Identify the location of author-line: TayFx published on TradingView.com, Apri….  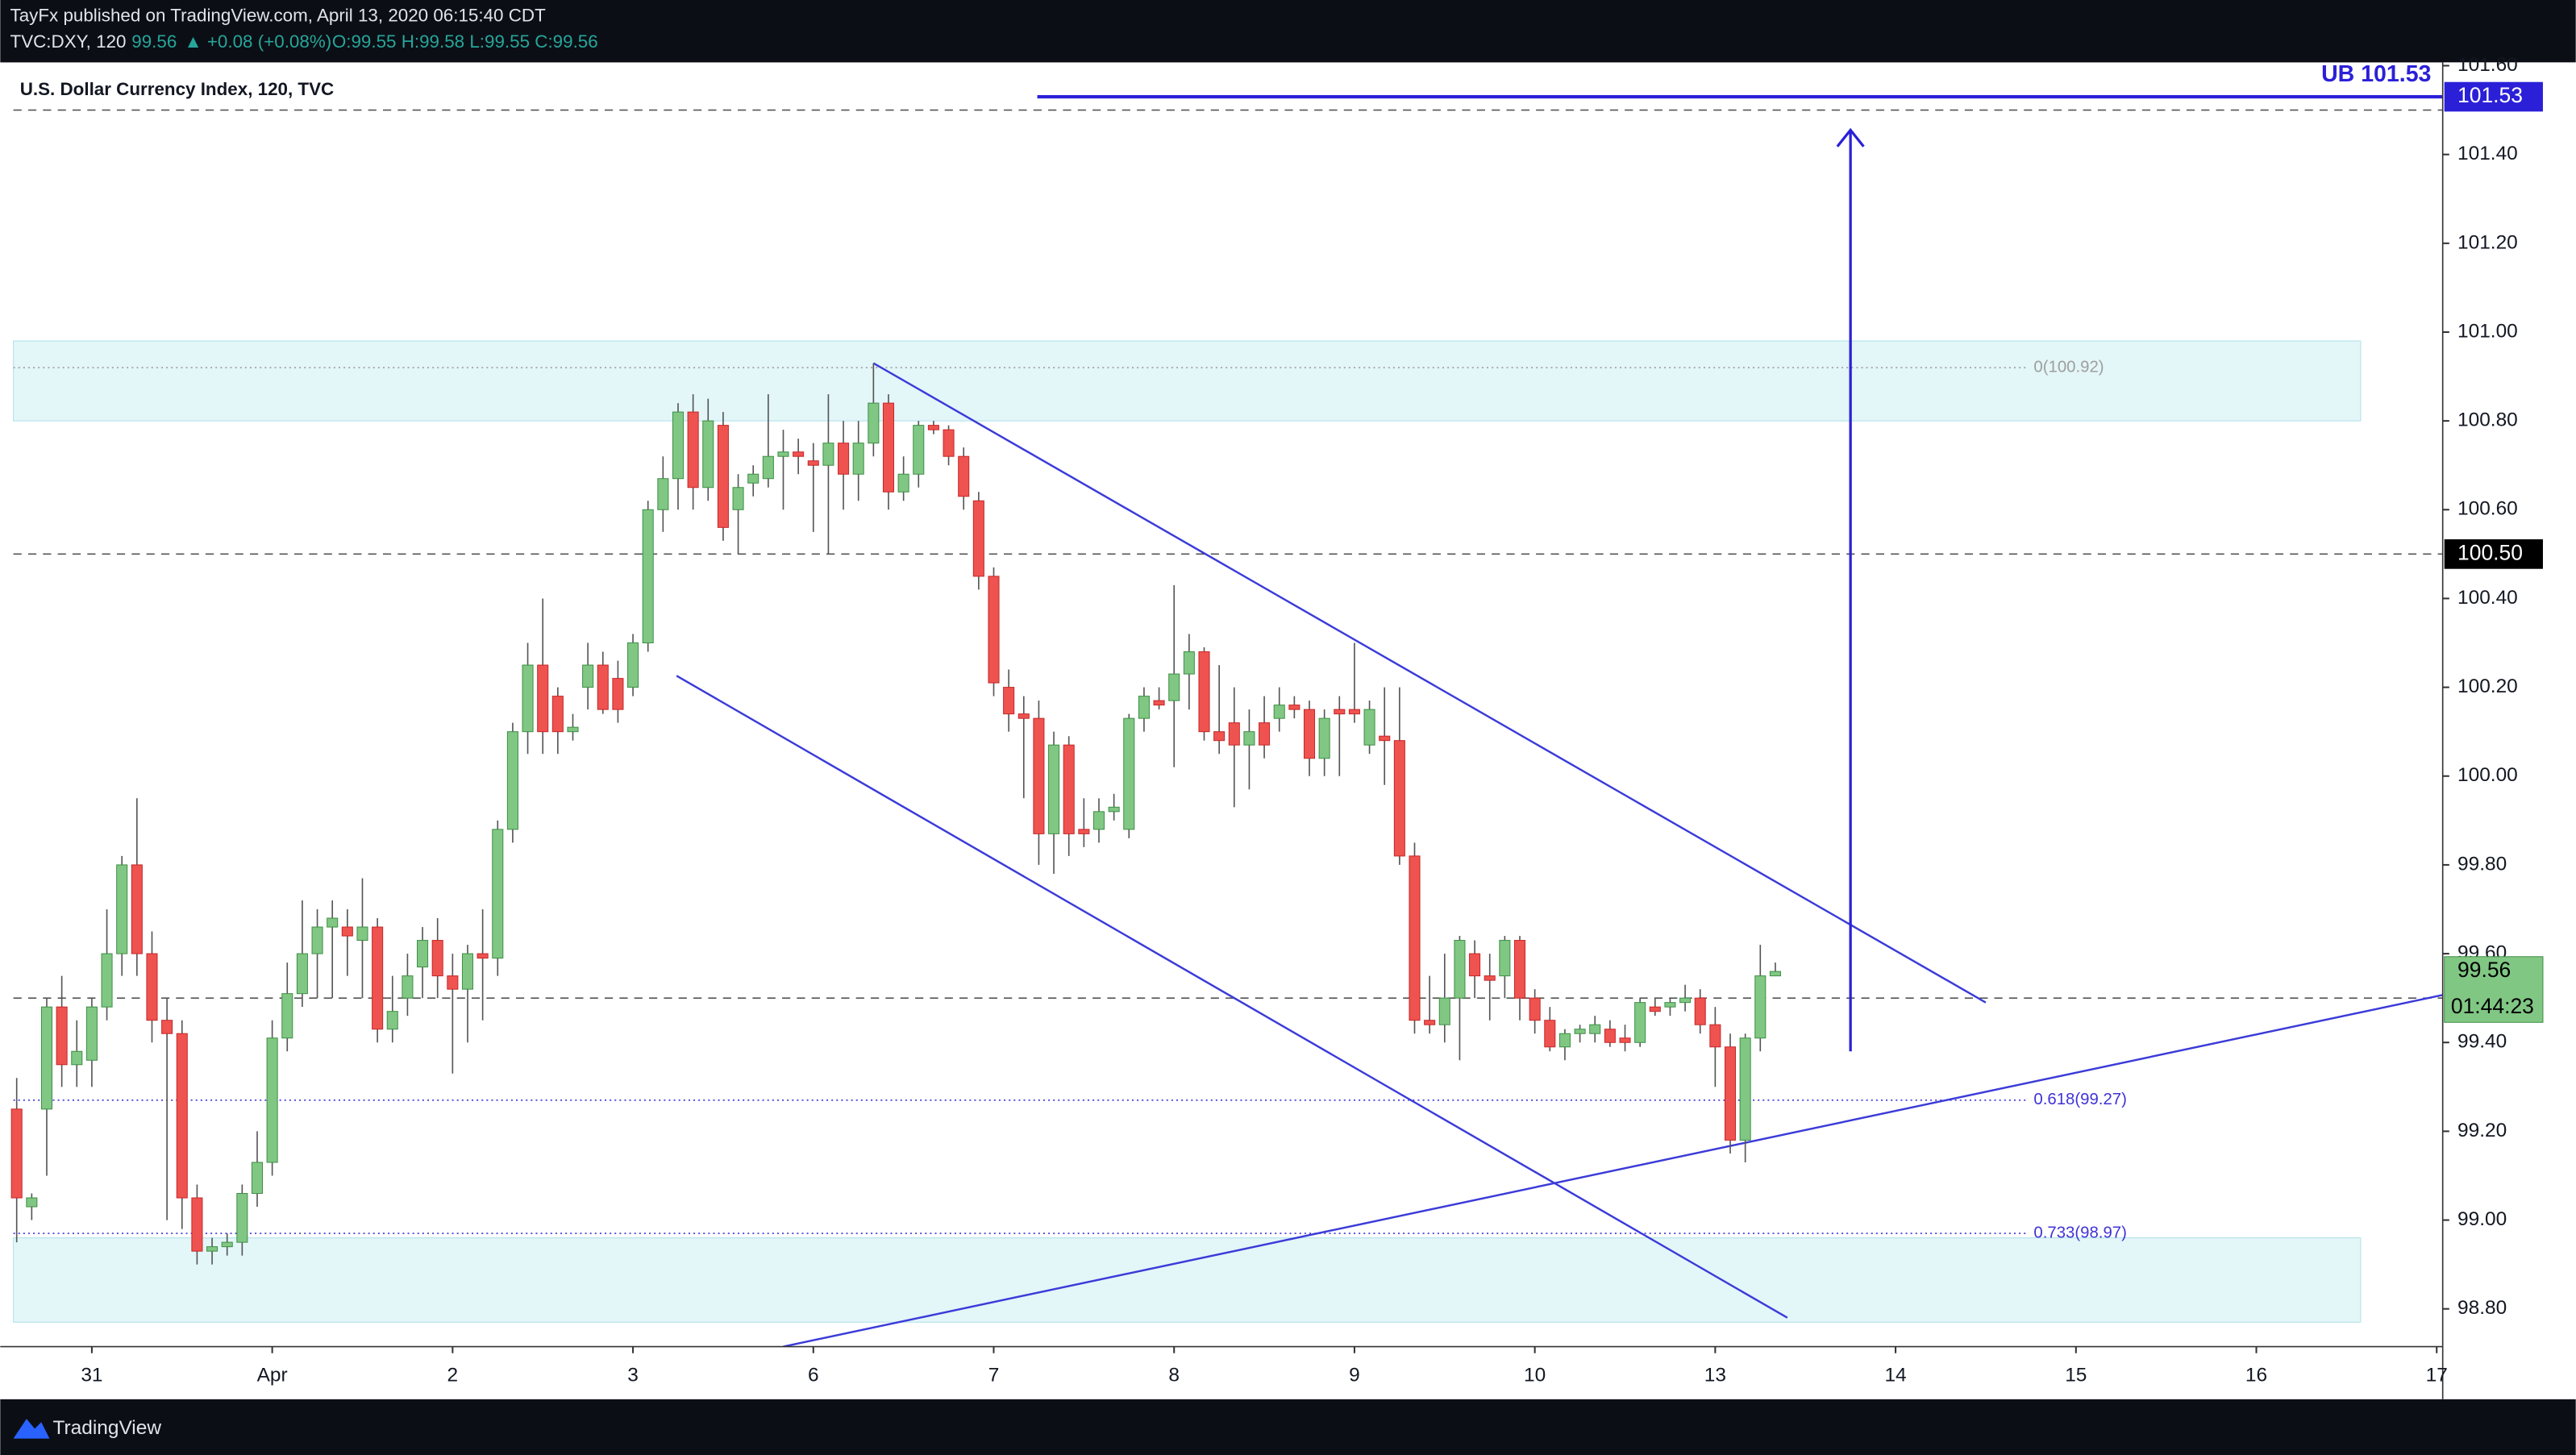
(278, 15).